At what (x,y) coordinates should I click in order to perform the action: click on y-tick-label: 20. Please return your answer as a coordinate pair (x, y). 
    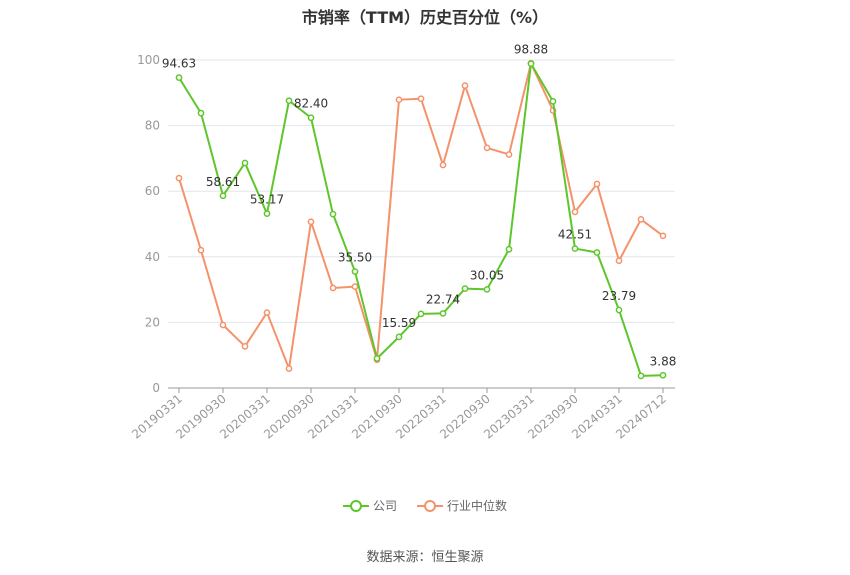
    Looking at the image, I should click on (152, 322).